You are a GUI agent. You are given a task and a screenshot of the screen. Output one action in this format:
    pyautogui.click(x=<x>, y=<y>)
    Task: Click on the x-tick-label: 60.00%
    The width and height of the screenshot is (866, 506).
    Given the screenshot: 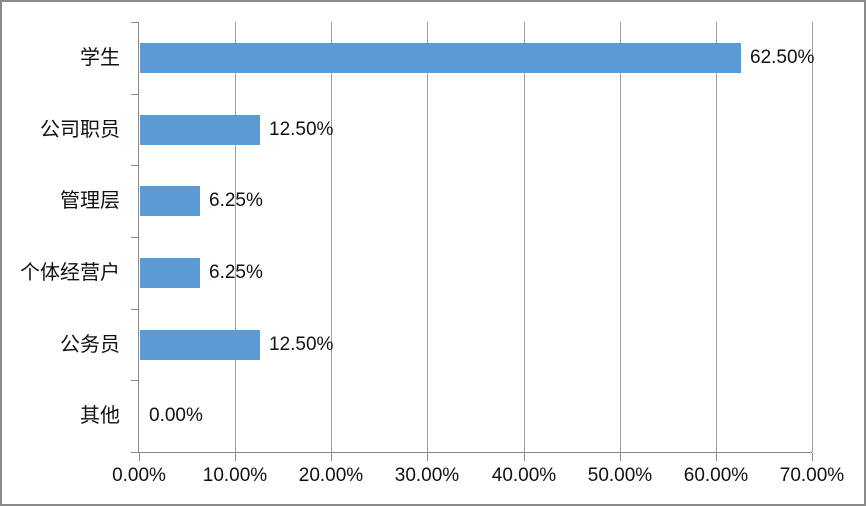 What is the action you would take?
    pyautogui.click(x=716, y=475)
    